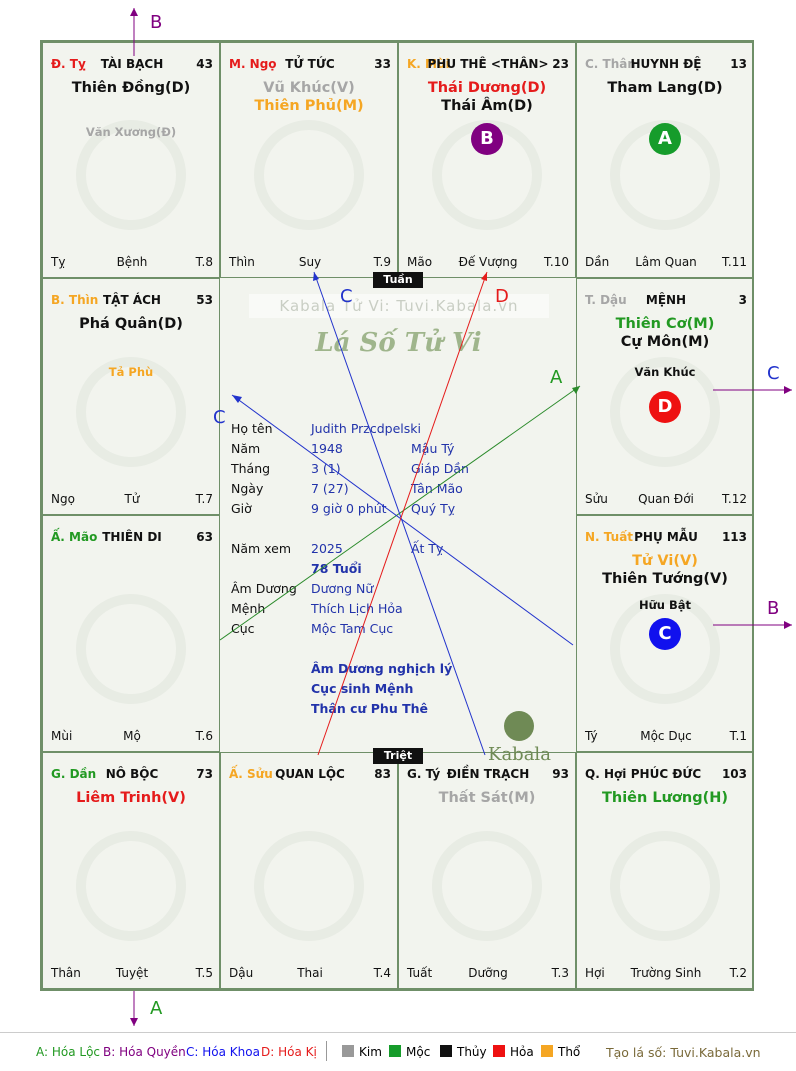 The width and height of the screenshot is (796, 1071). What do you see at coordinates (352, 628) in the screenshot?
I see `info-value: Mộc Tam Cục` at bounding box center [352, 628].